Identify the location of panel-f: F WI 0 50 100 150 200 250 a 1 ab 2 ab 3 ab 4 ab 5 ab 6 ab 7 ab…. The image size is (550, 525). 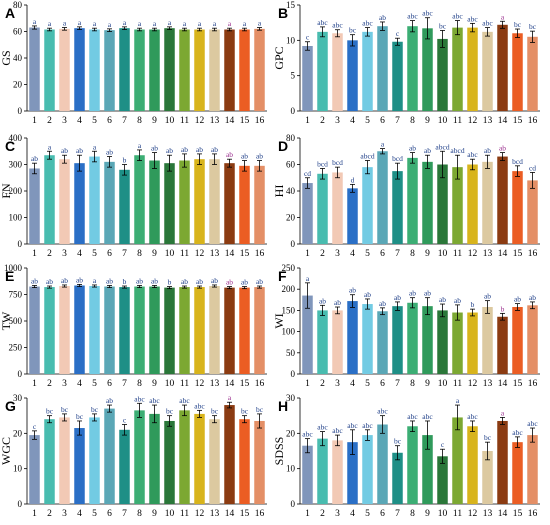
(406, 326).